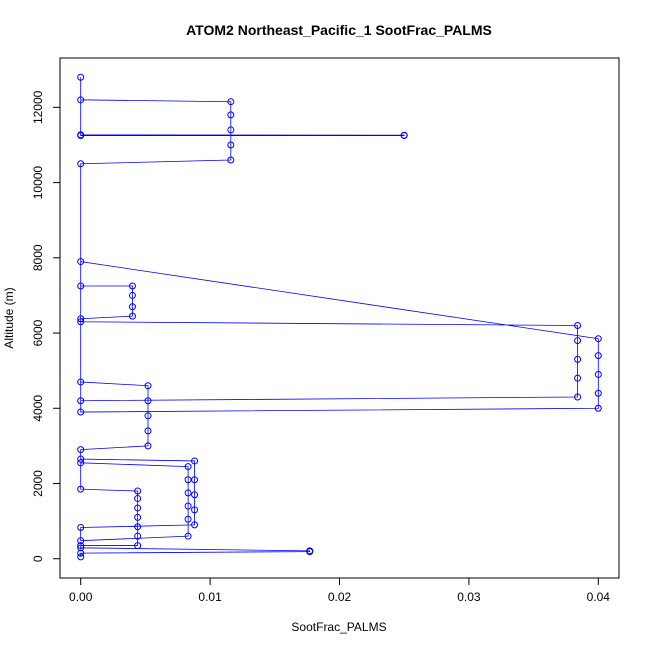 The width and height of the screenshot is (650, 650). Describe the element at coordinates (38, 183) in the screenshot. I see `y-tick-label: 10000` at that location.